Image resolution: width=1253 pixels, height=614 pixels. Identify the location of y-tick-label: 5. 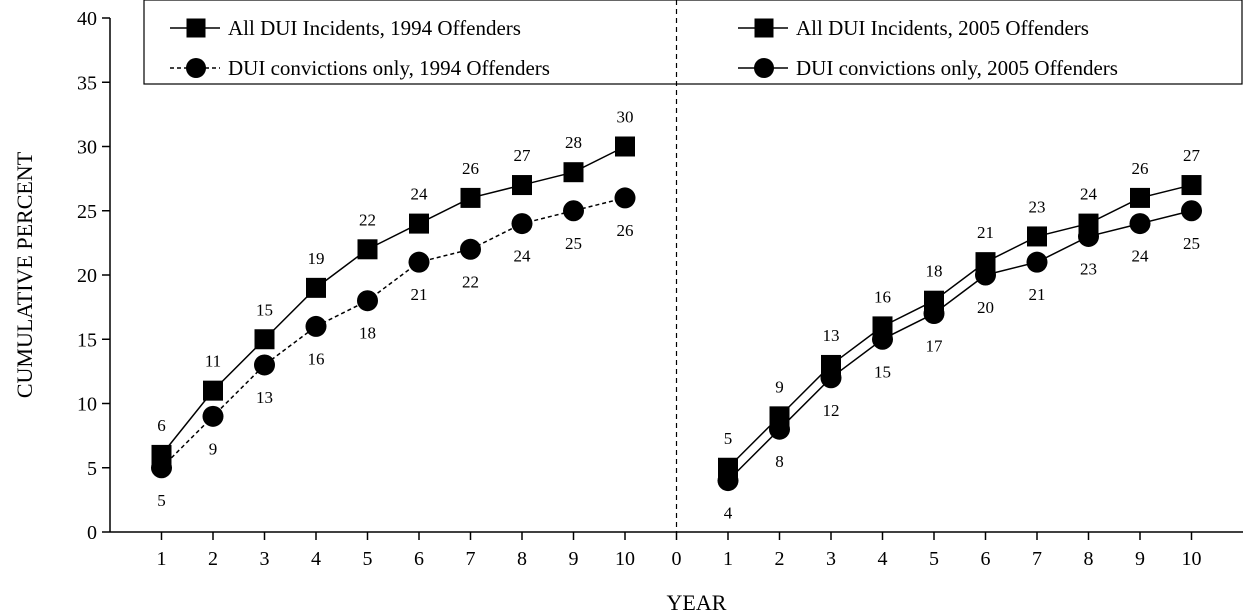
(92, 469).